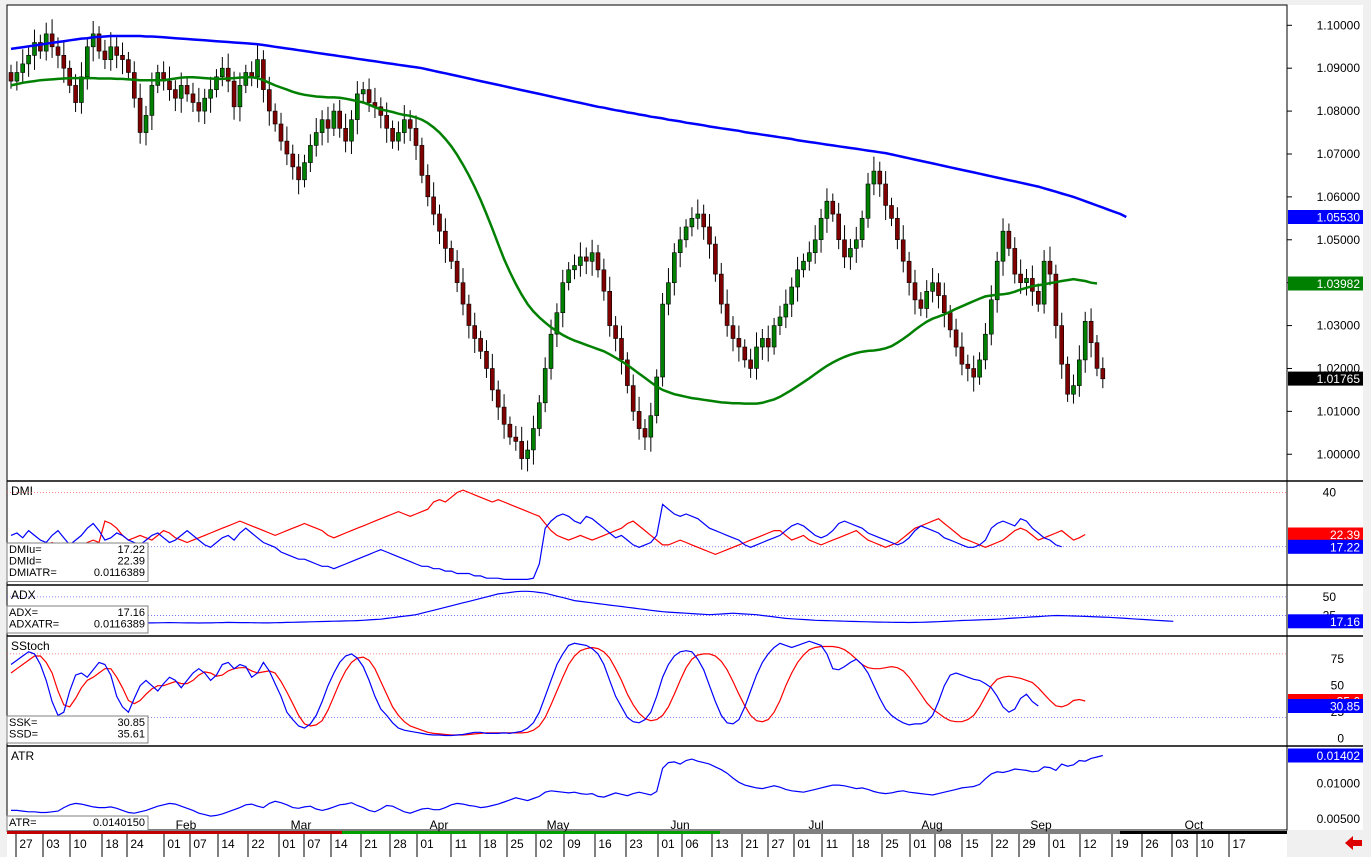  Describe the element at coordinates (557, 785) in the screenshot. I see `atr-line` at that location.